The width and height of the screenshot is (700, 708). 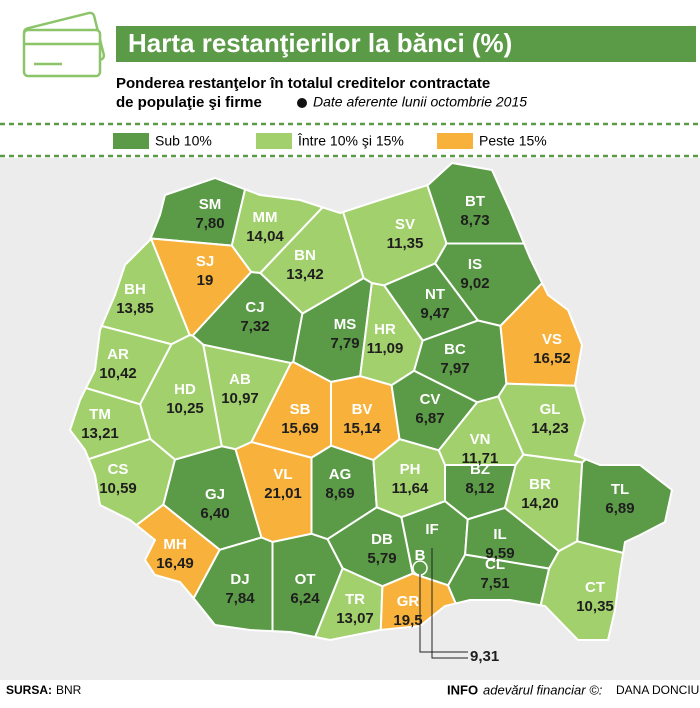 What do you see at coordinates (29, 690) in the screenshot?
I see `source-label: SURSA:` at bounding box center [29, 690].